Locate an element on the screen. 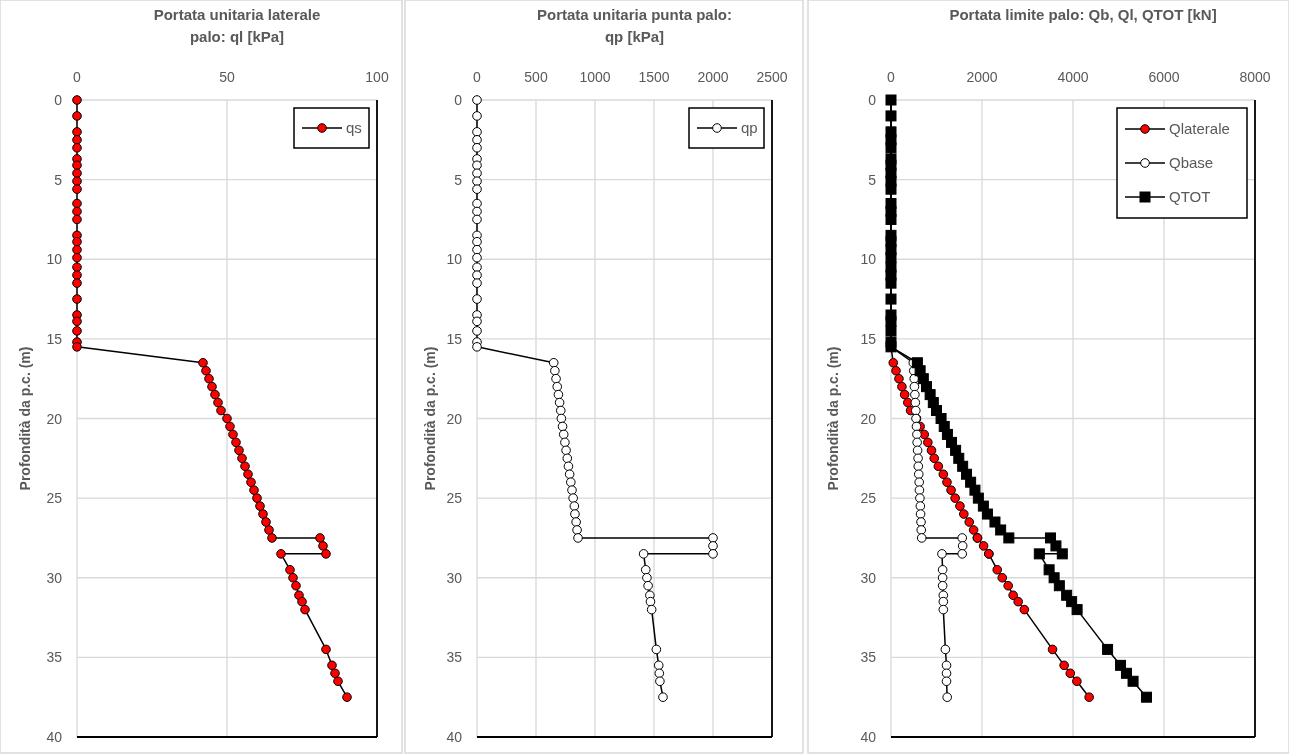 The image size is (1289, 755). legend-label: qp is located at coordinates (749, 127).